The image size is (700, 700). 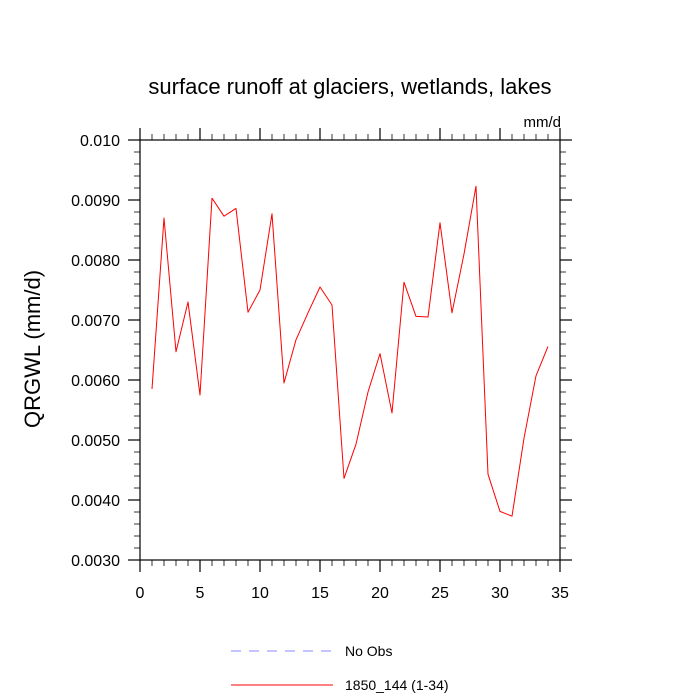 I want to click on y-tick-label: 0.0070, so click(x=95, y=321).